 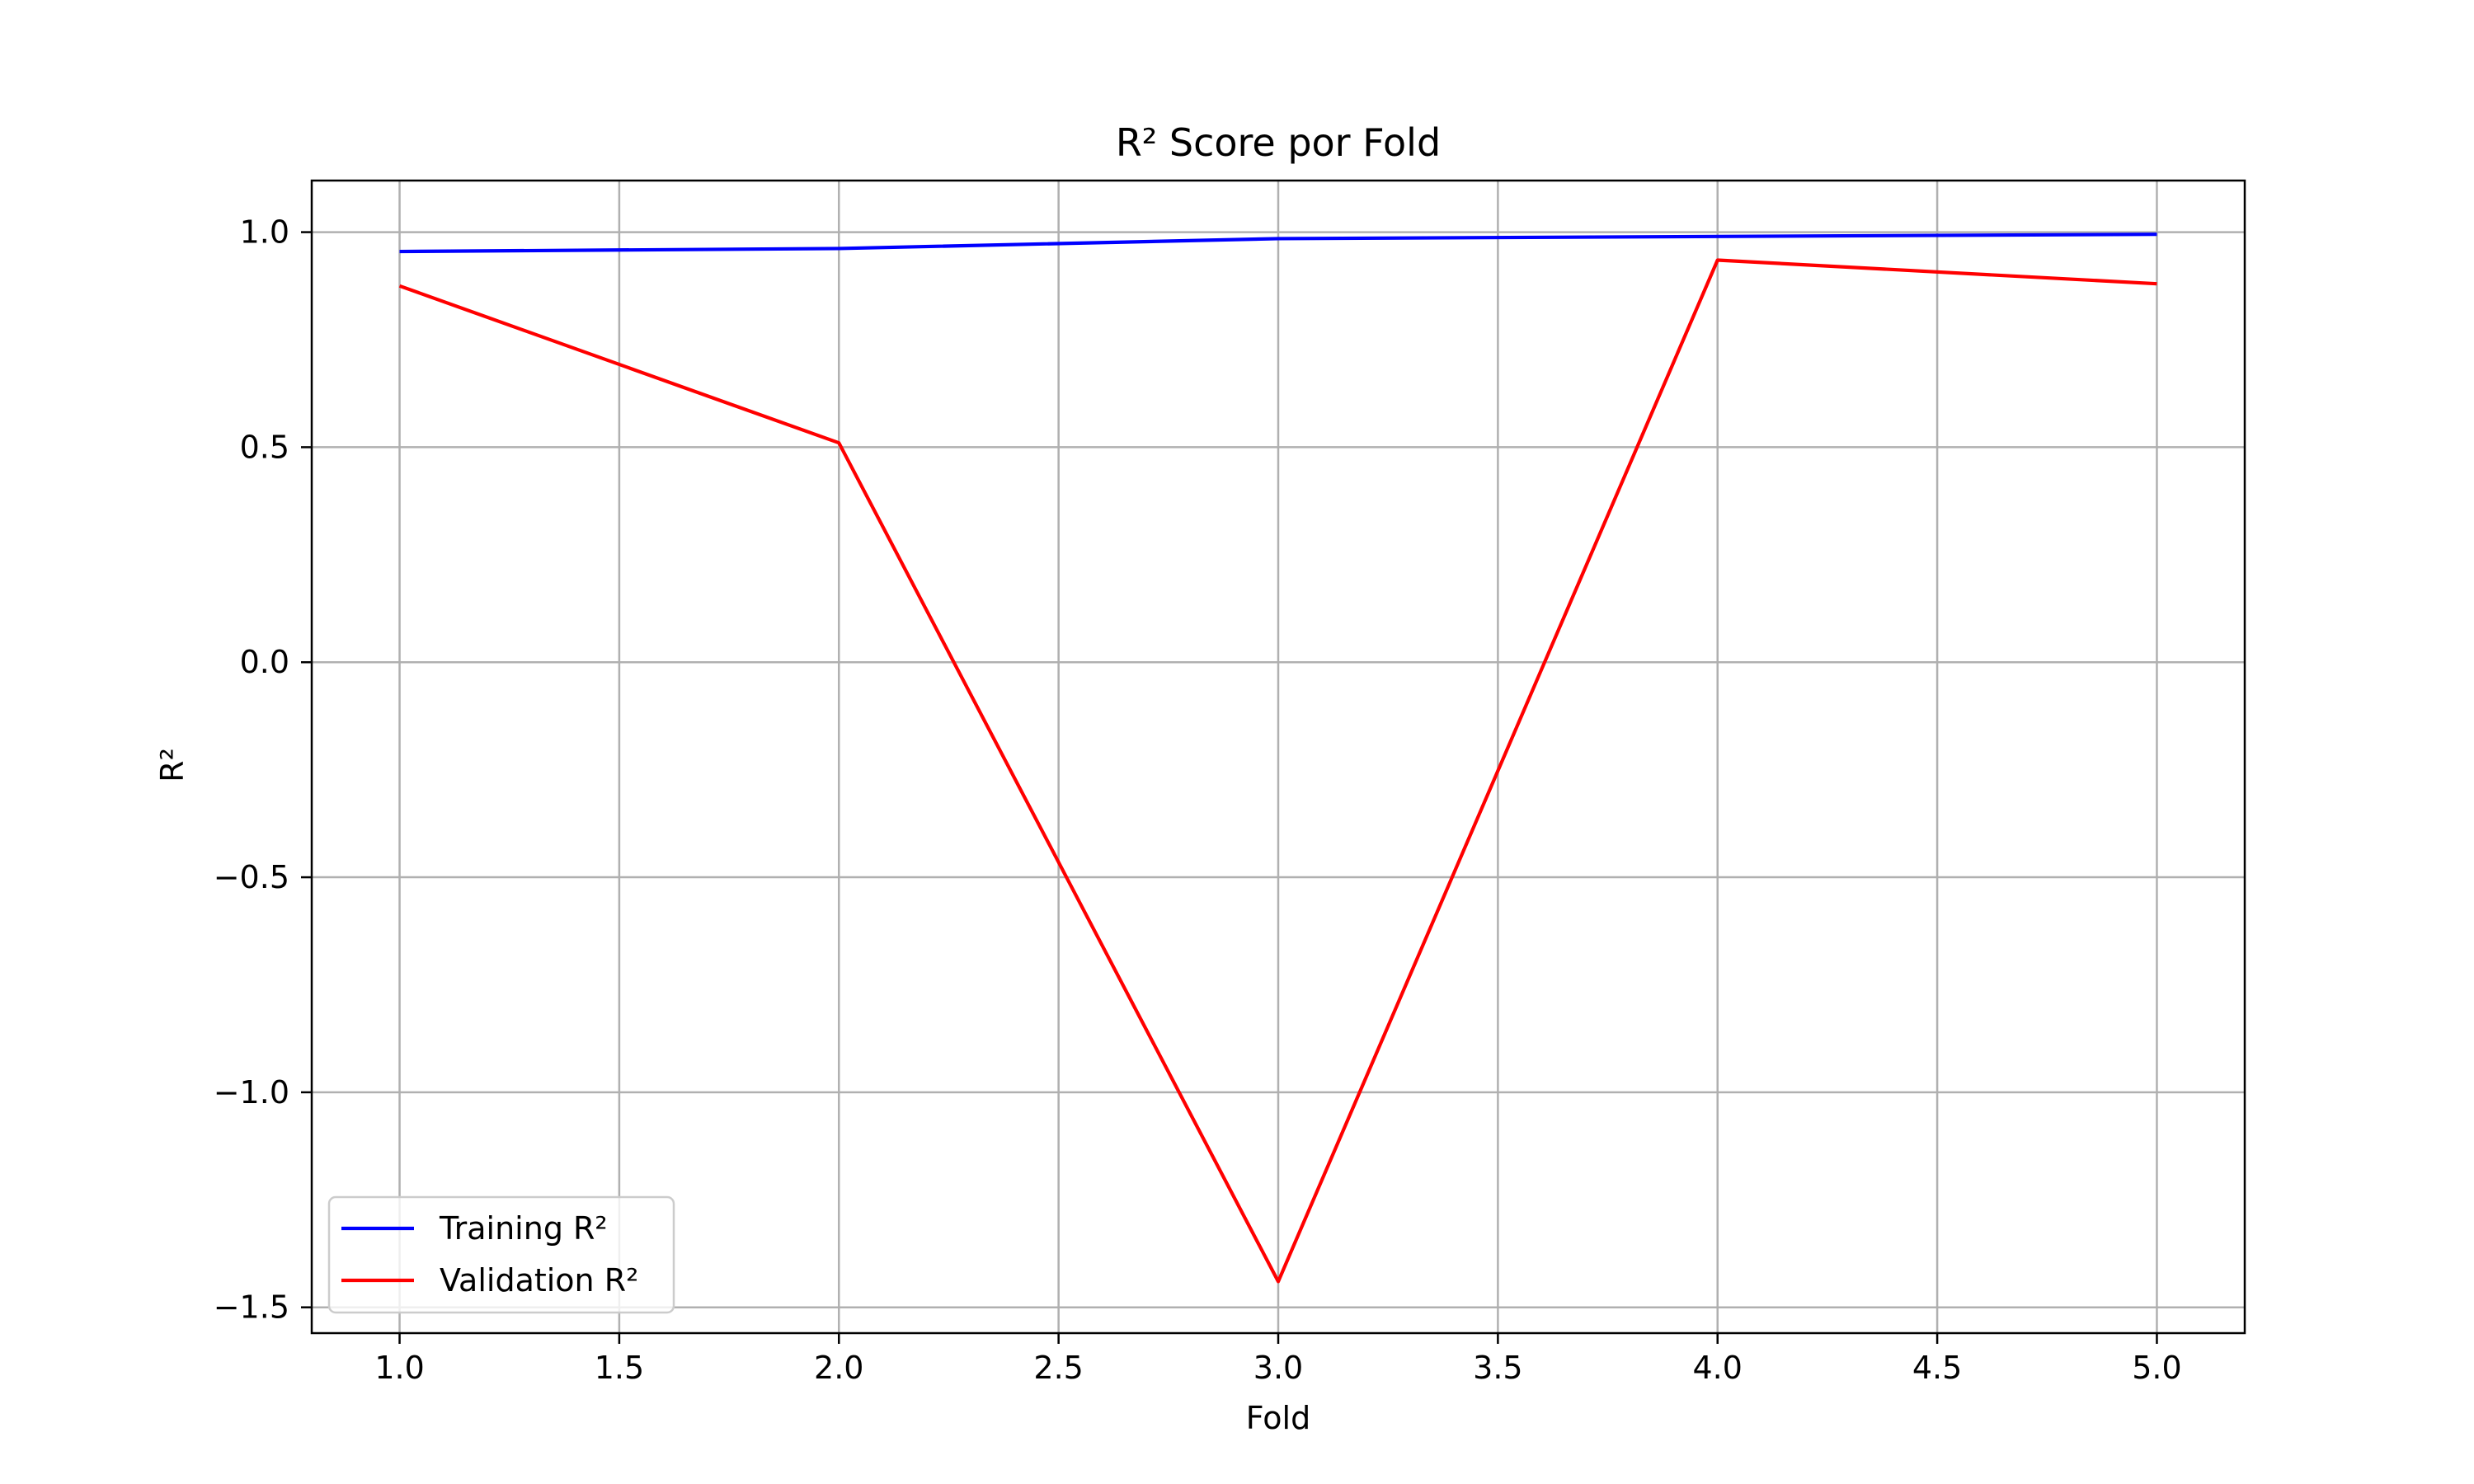 I want to click on legend-label: Training R², so click(x=523, y=1228).